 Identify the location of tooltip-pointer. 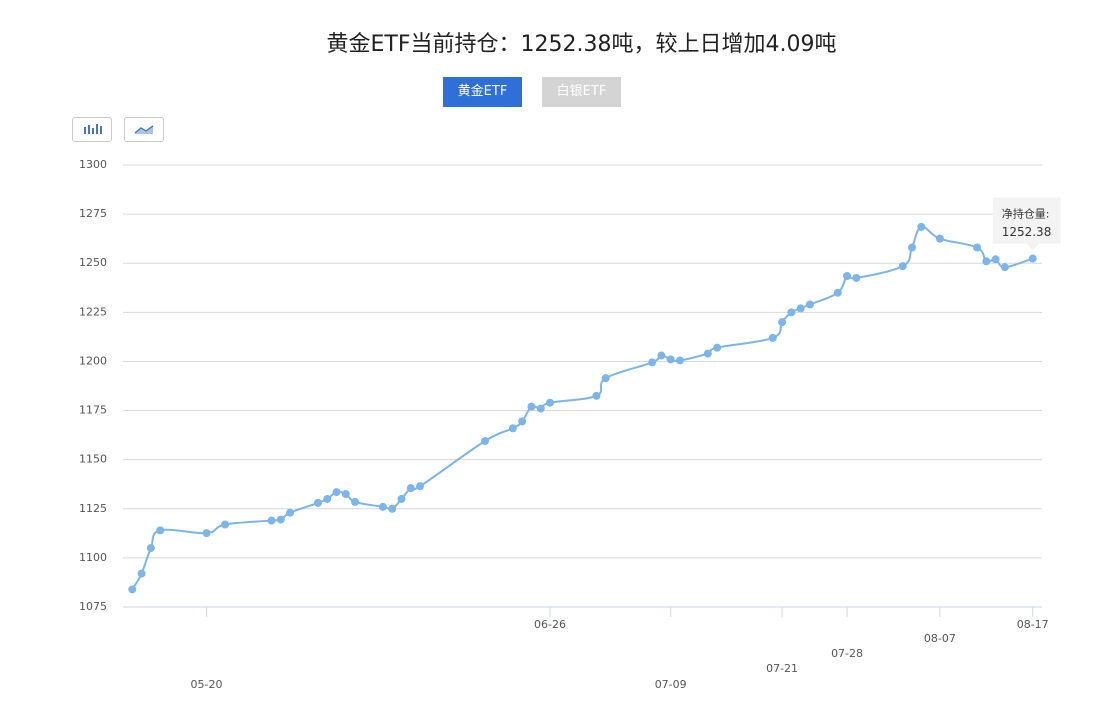
(1032, 247).